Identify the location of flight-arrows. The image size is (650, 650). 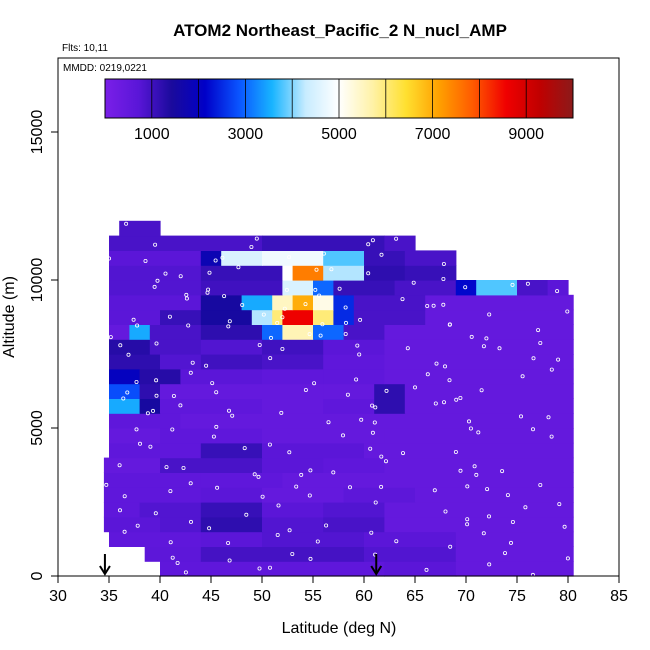
(241, 565).